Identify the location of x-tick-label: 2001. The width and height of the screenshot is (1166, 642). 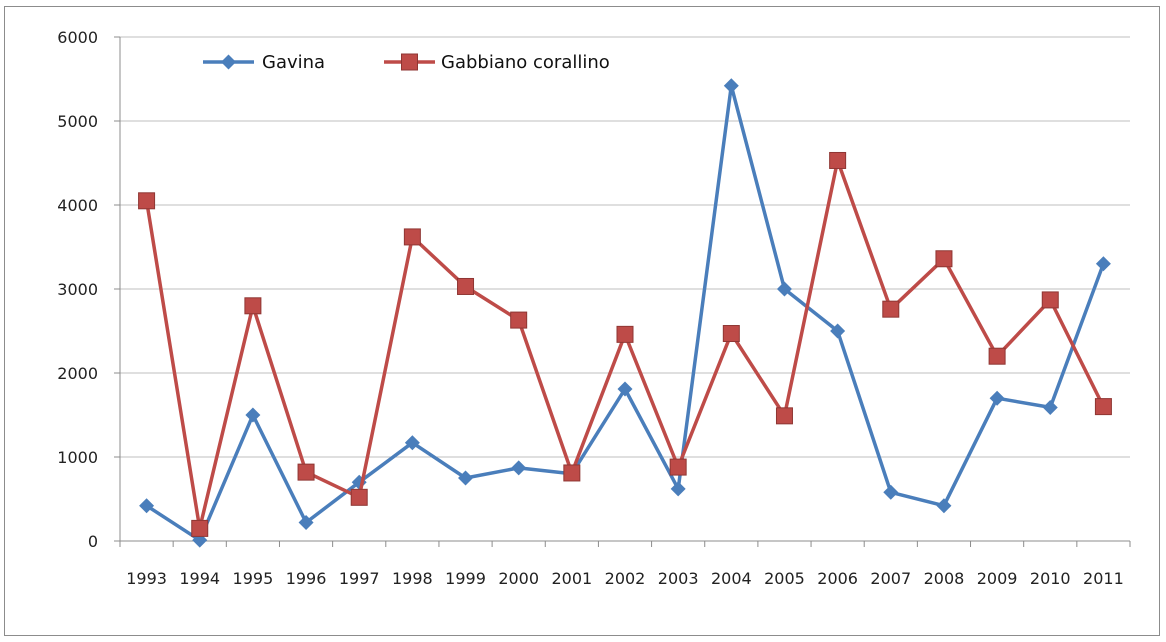
(571, 578).